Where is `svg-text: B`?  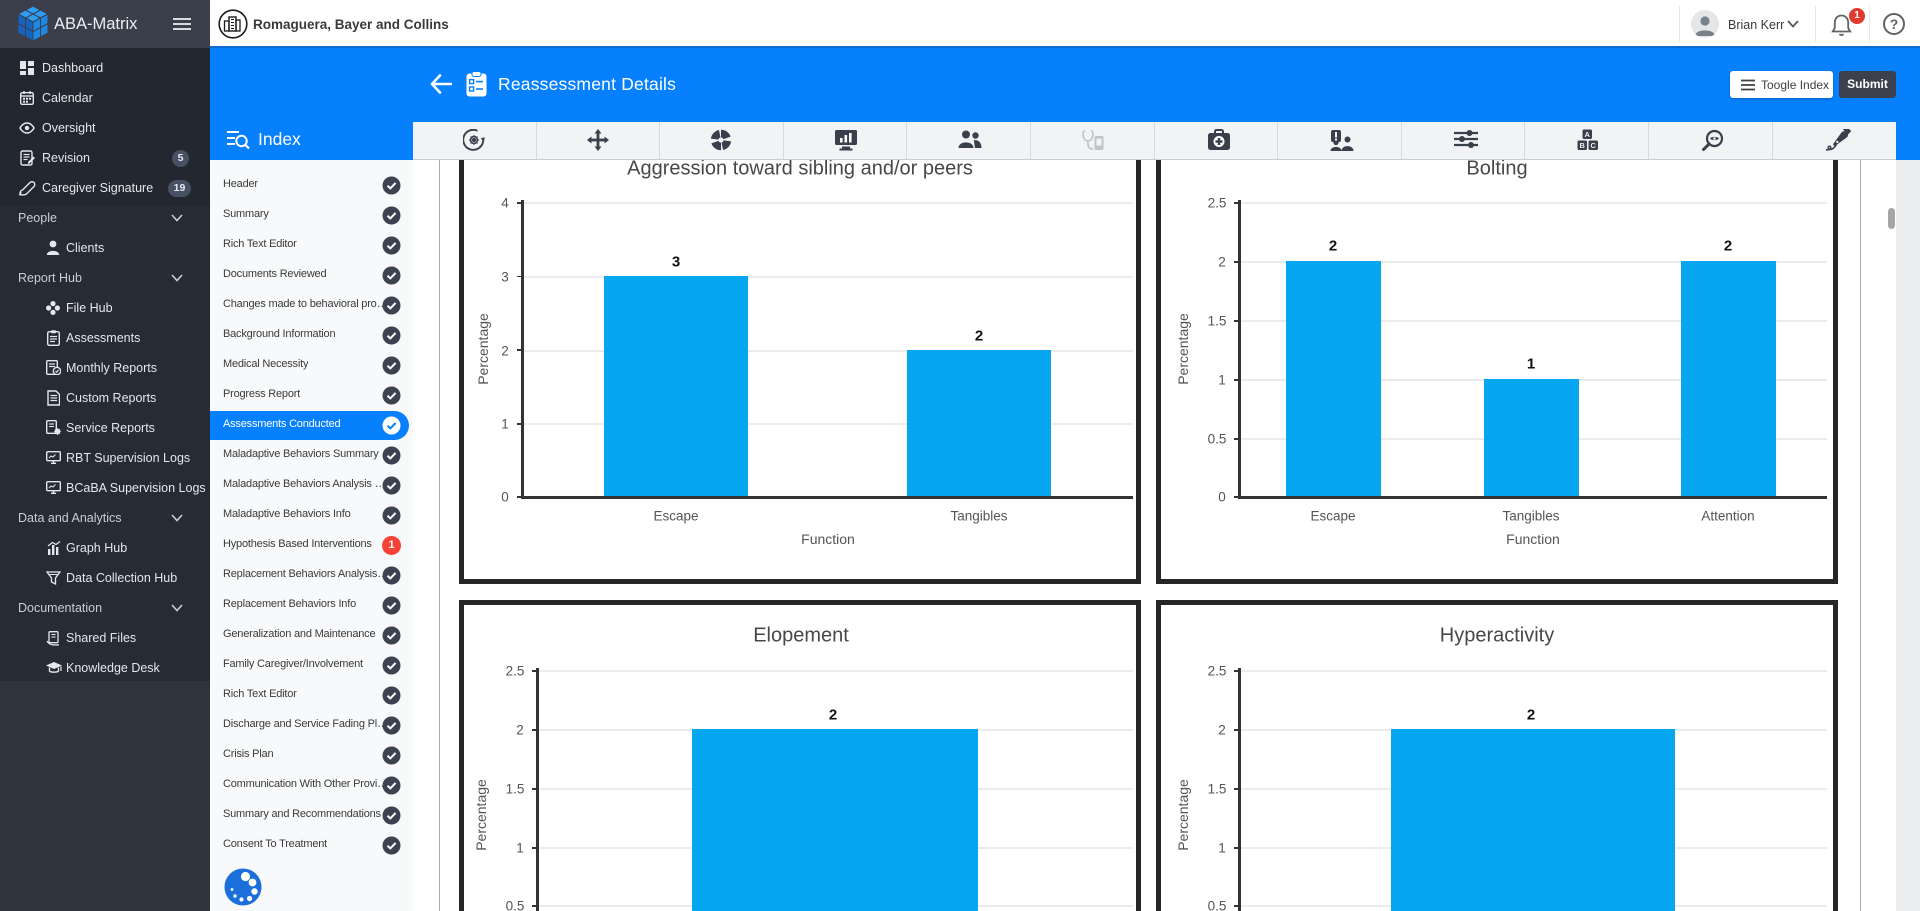 svg-text: B is located at coordinates (1583, 145).